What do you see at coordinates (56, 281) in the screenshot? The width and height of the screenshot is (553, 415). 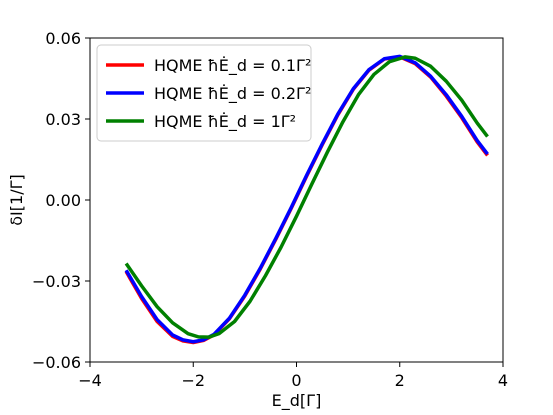 I see `y-tick-label: −0.03` at bounding box center [56, 281].